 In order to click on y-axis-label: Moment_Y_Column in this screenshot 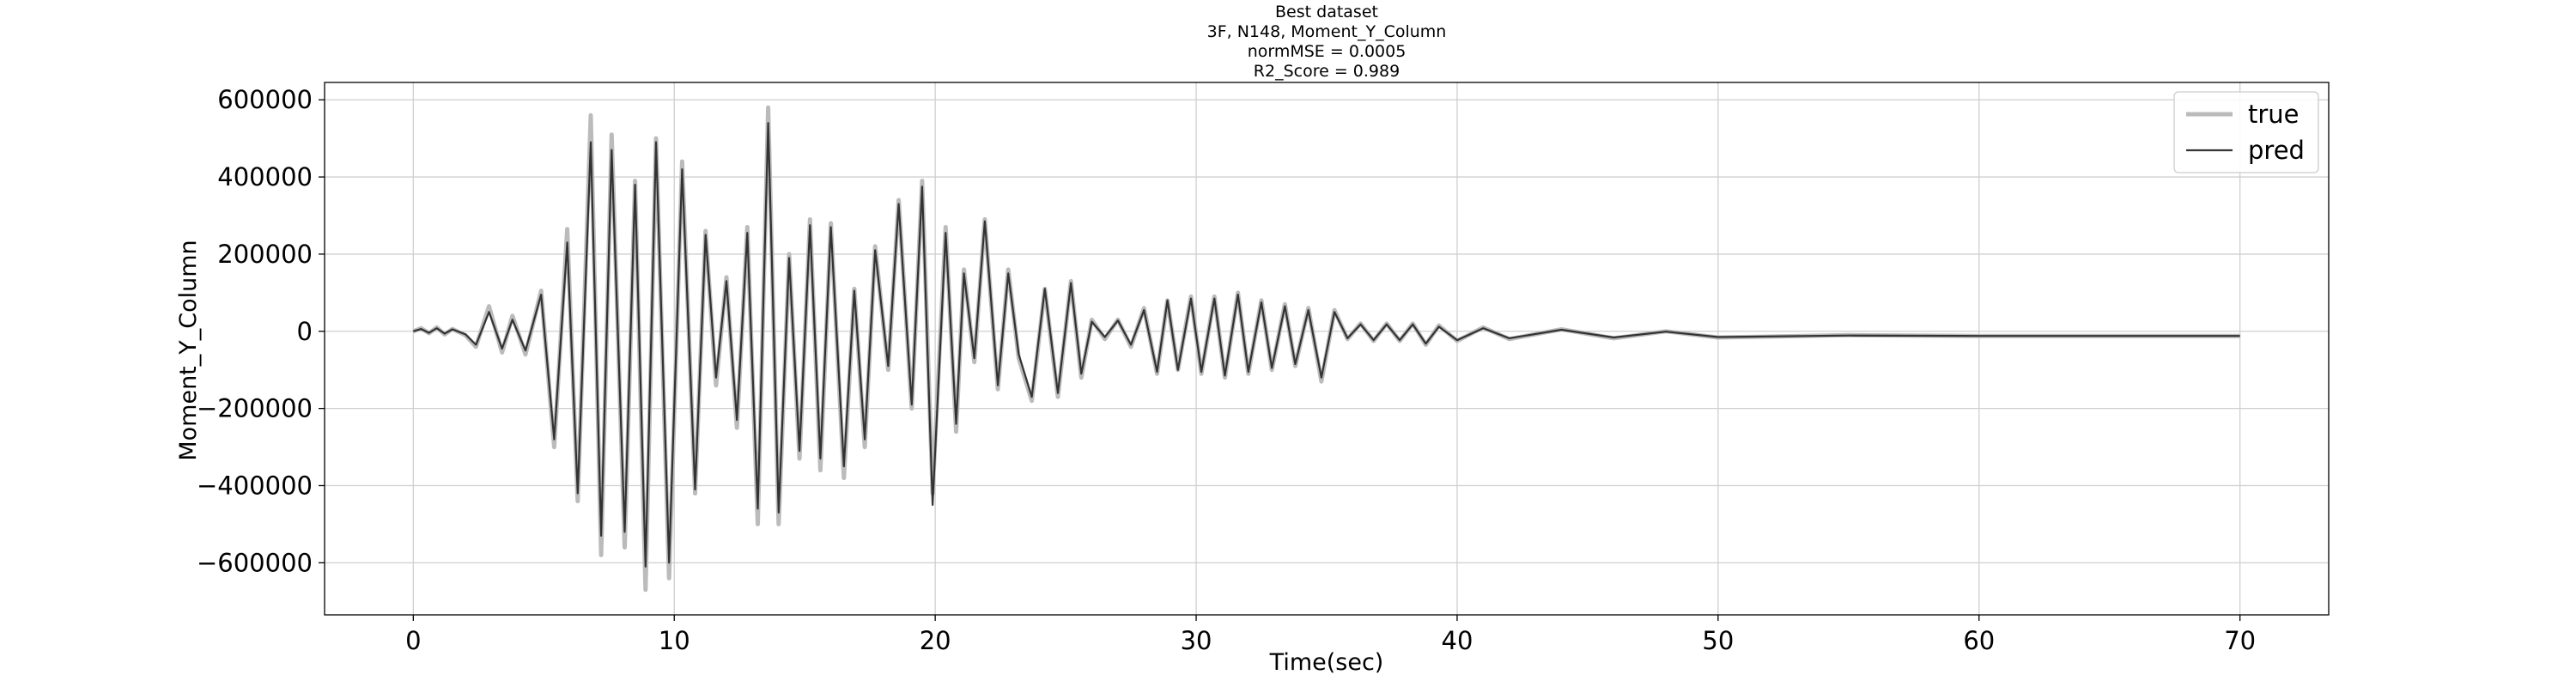, I will do `click(188, 350)`.